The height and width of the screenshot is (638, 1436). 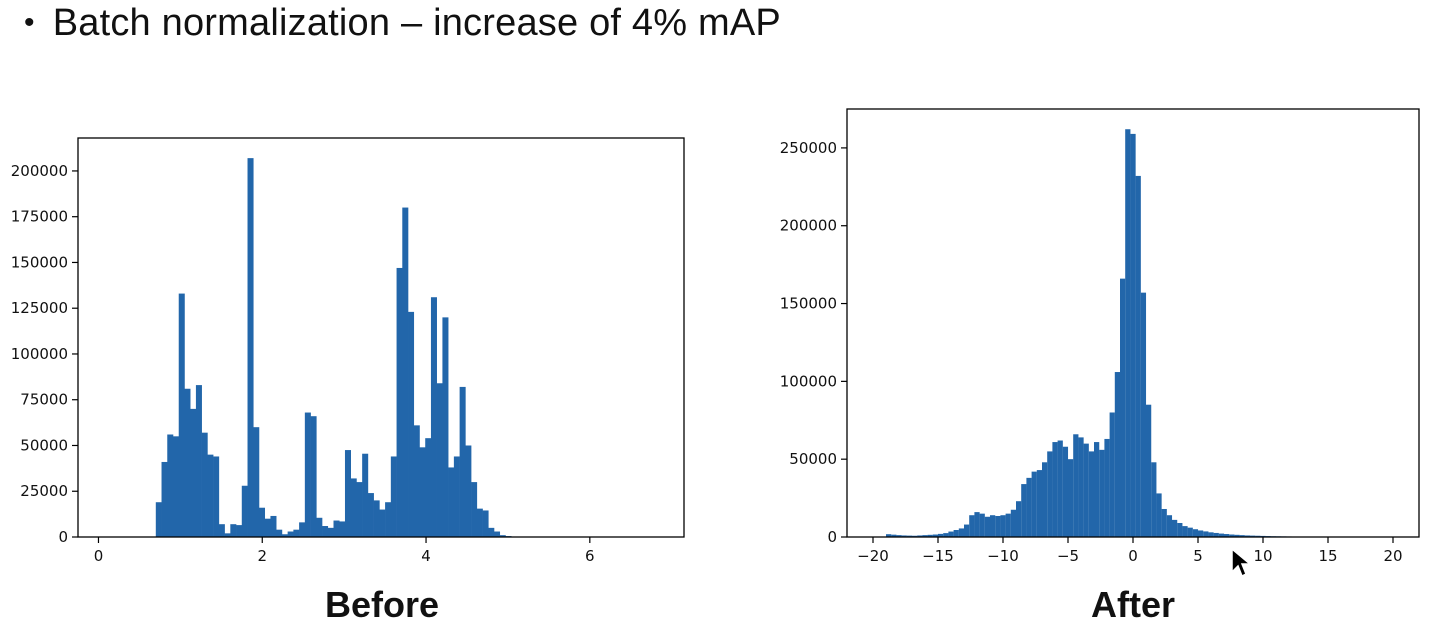 What do you see at coordinates (808, 226) in the screenshot?
I see `after-y-tick-label: 200000` at bounding box center [808, 226].